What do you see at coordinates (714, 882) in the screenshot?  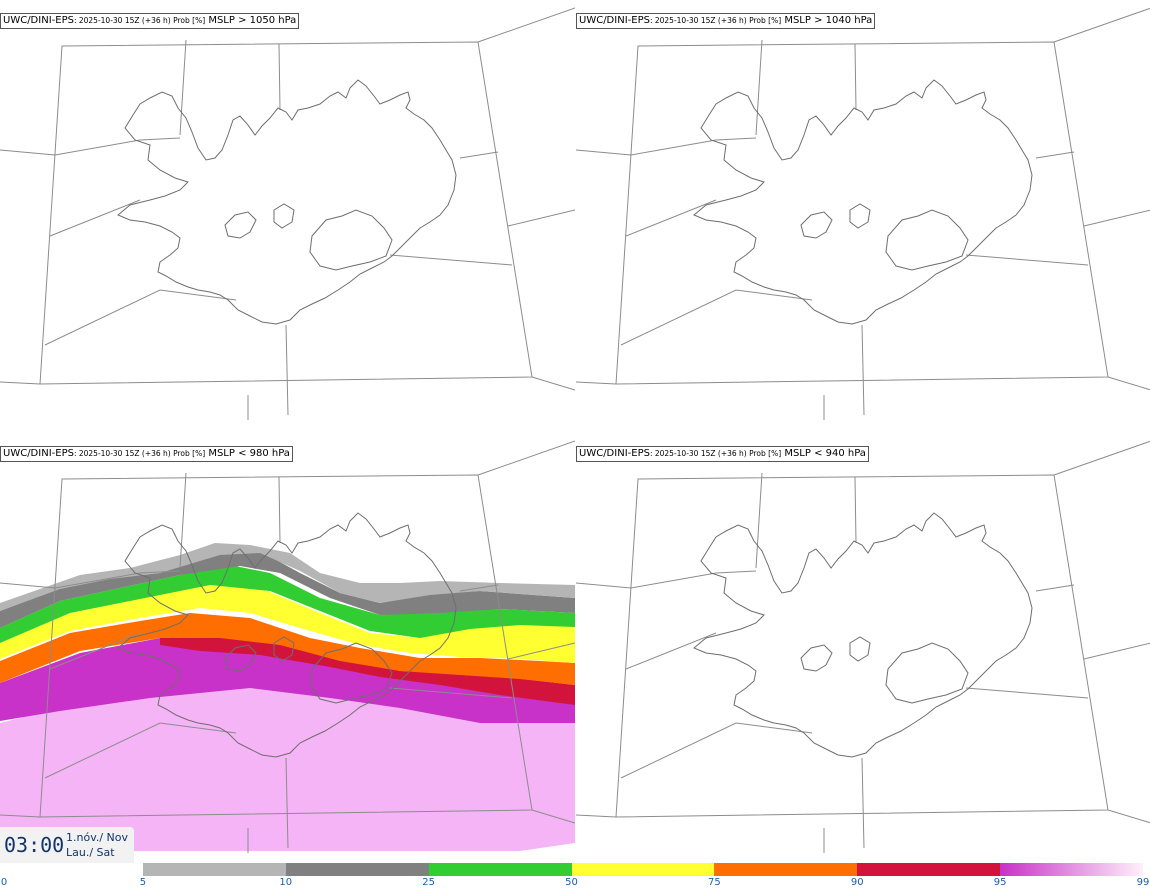 I see `colorbar-label: 75` at bounding box center [714, 882].